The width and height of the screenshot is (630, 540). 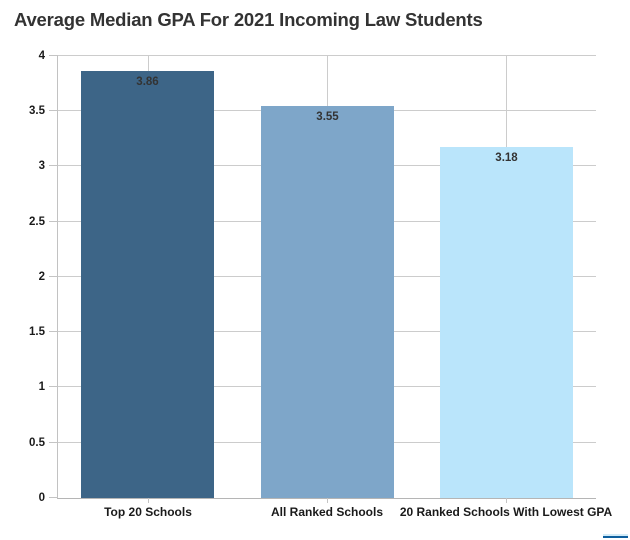 I want to click on x-category-label: Top 20 Schools, so click(x=148, y=512).